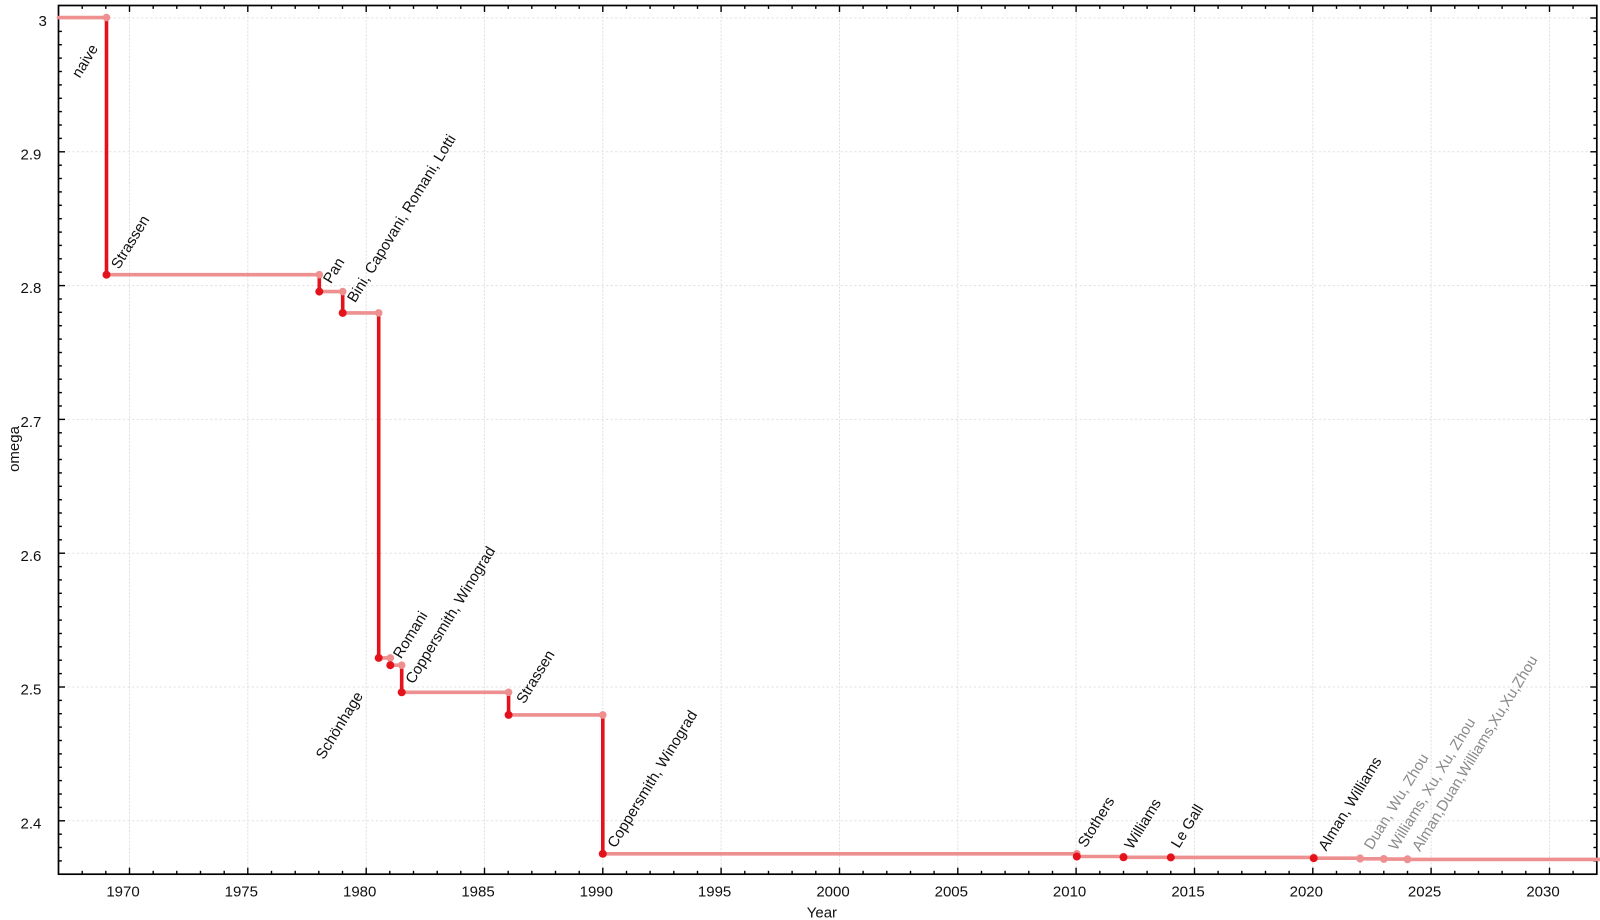 This screenshot has height=920, width=1600. Describe the element at coordinates (1424, 892) in the screenshot. I see `svg-text: 2025` at that location.